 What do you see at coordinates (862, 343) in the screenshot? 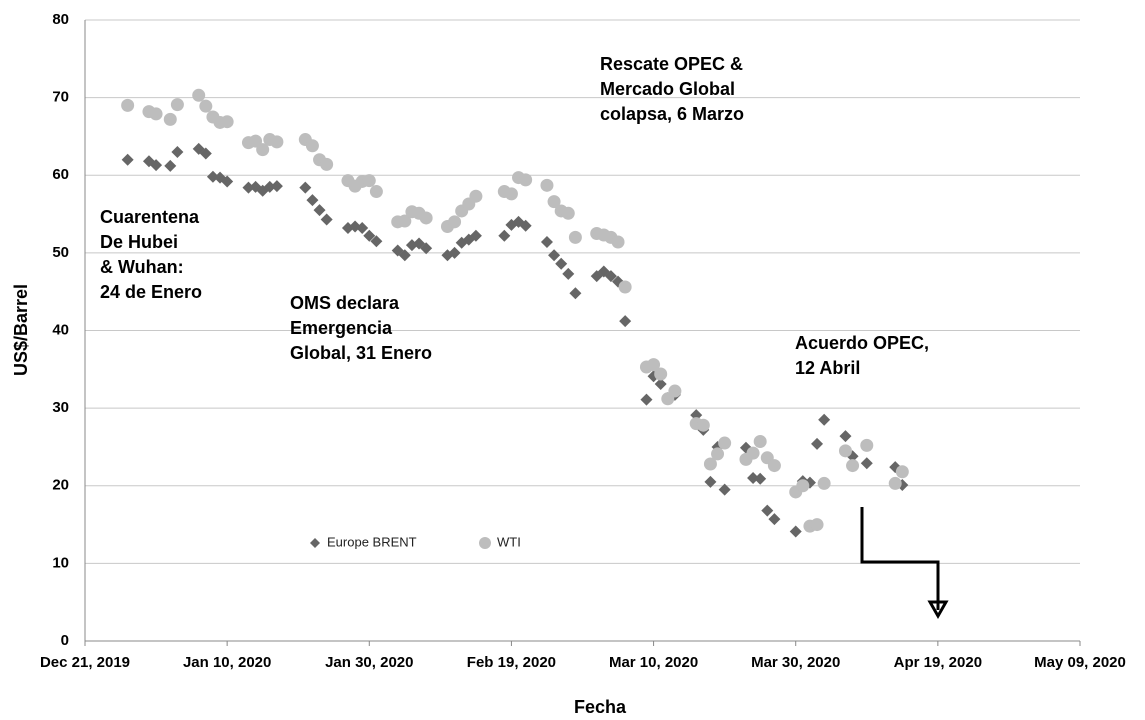
I see `annotation: Acuerdo OPEC,` at bounding box center [862, 343].